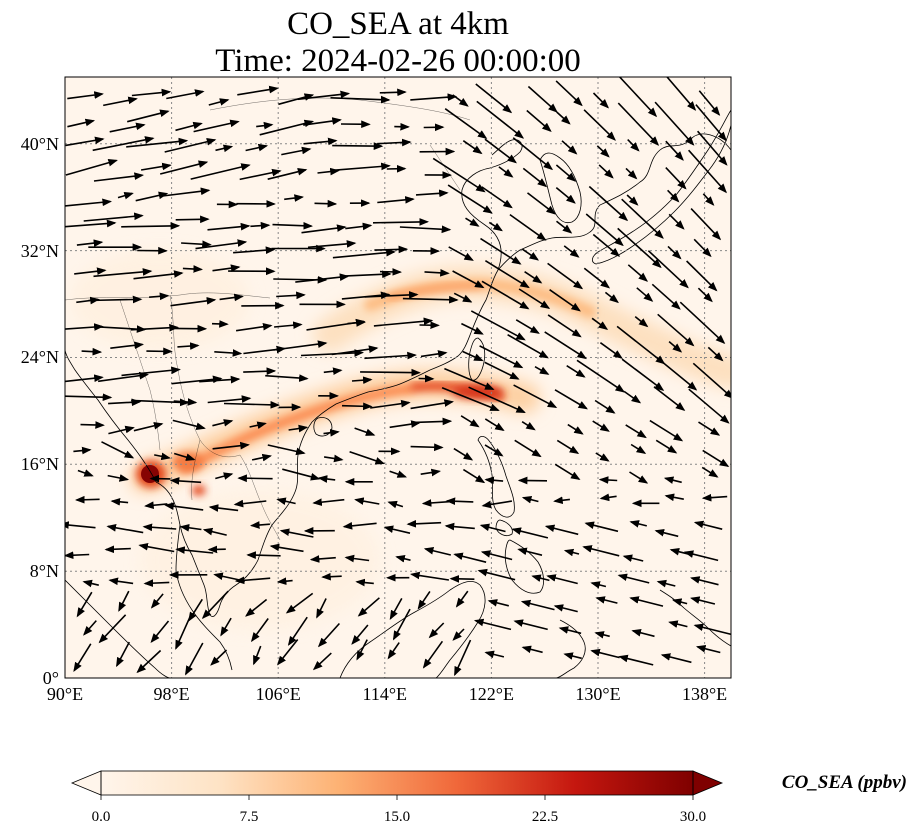 This screenshot has height=836, width=916. Describe the element at coordinates (199, 491) in the screenshot. I see `hotspot-thailand` at that location.